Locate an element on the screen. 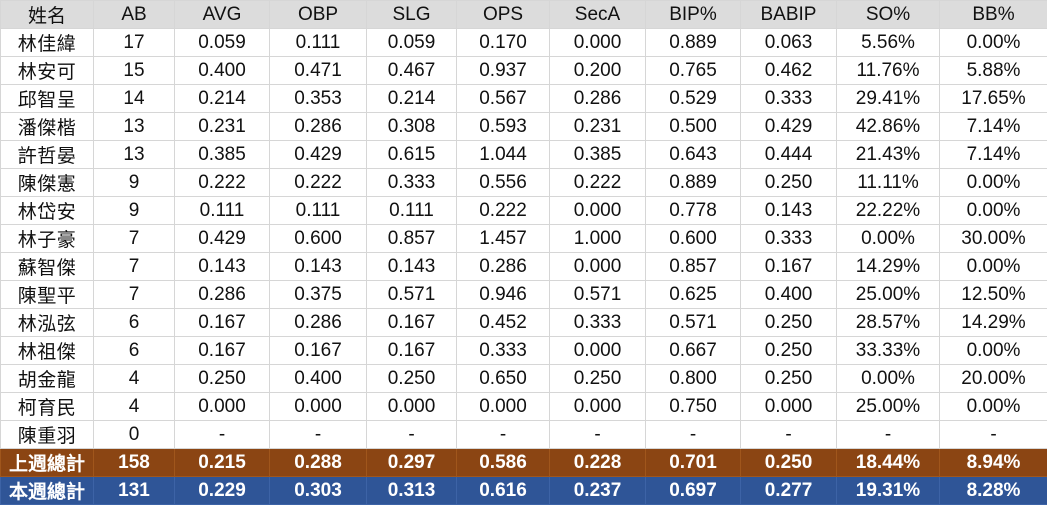  cell-bip: 0.500 is located at coordinates (693, 127).